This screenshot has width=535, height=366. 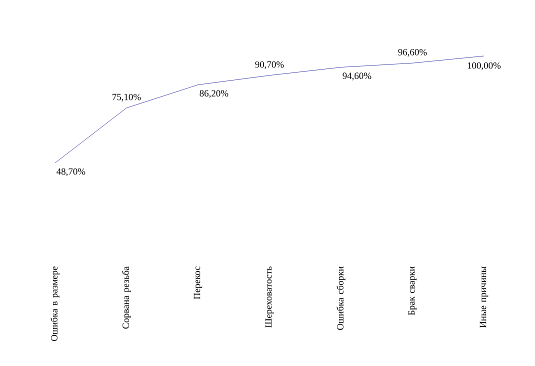 I want to click on data-label: 100,00%, so click(x=484, y=66).